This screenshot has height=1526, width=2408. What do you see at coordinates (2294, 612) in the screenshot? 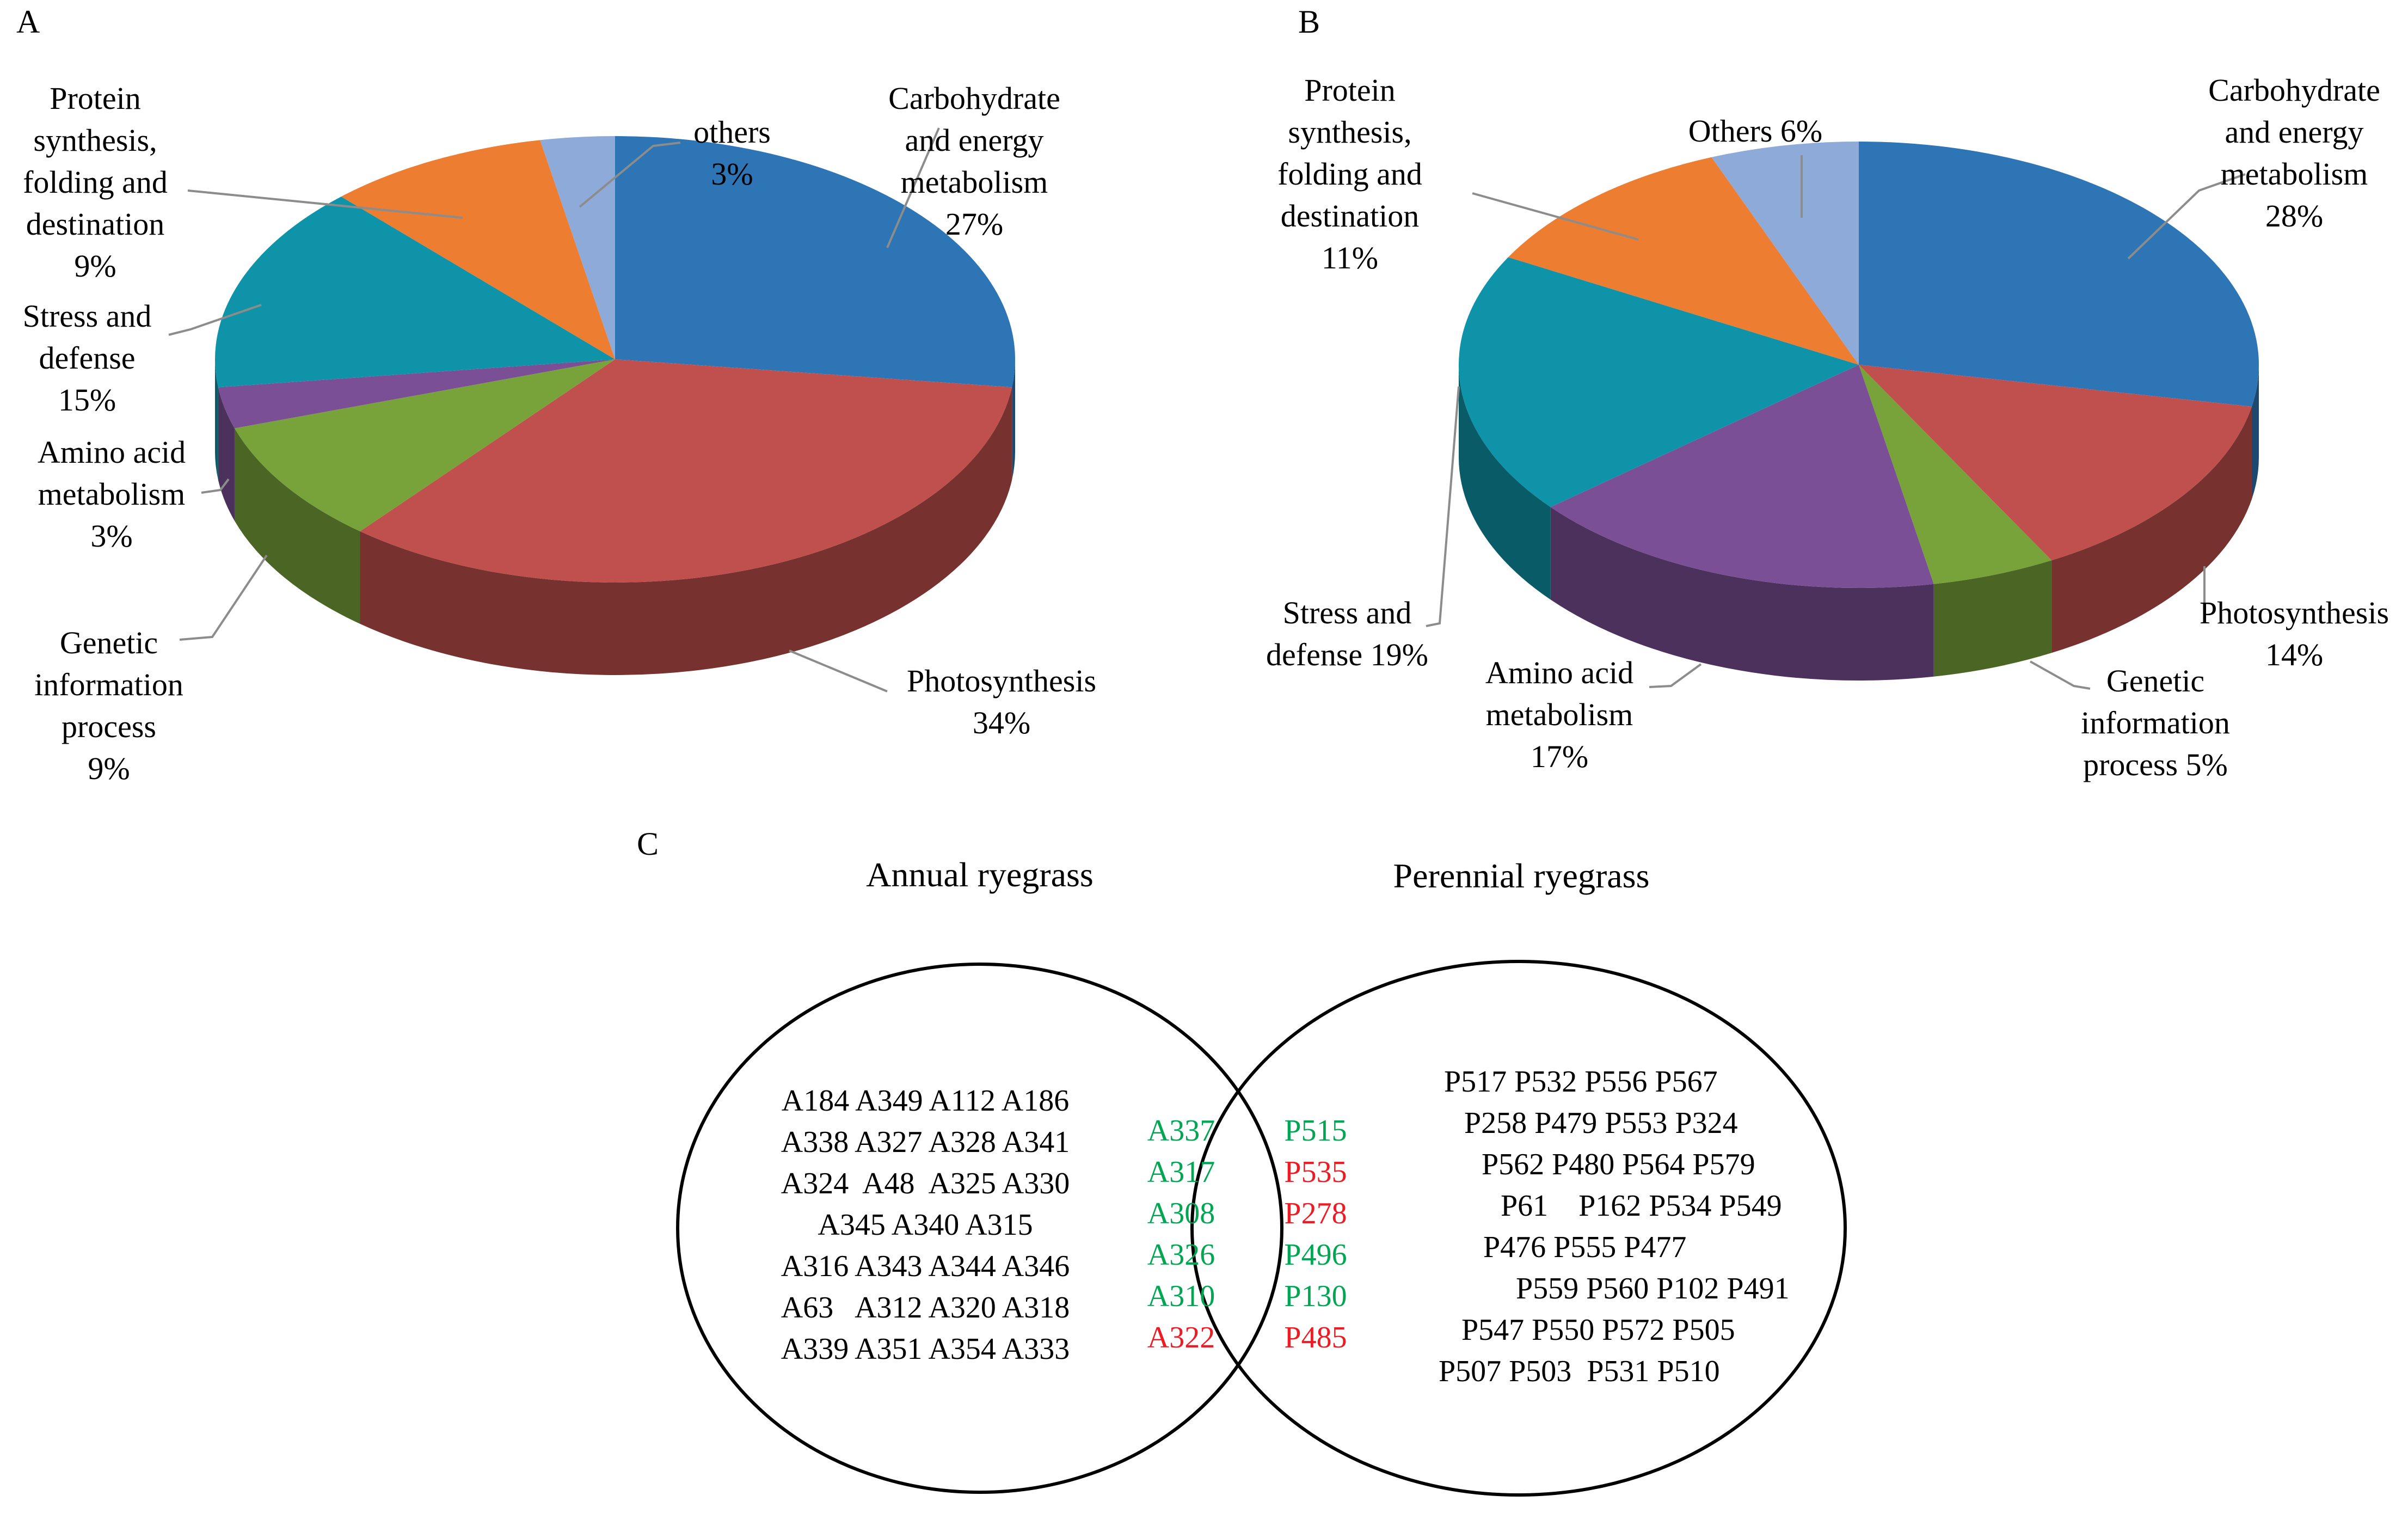
I see `slice-label-line: Photosynthesis` at bounding box center [2294, 612].